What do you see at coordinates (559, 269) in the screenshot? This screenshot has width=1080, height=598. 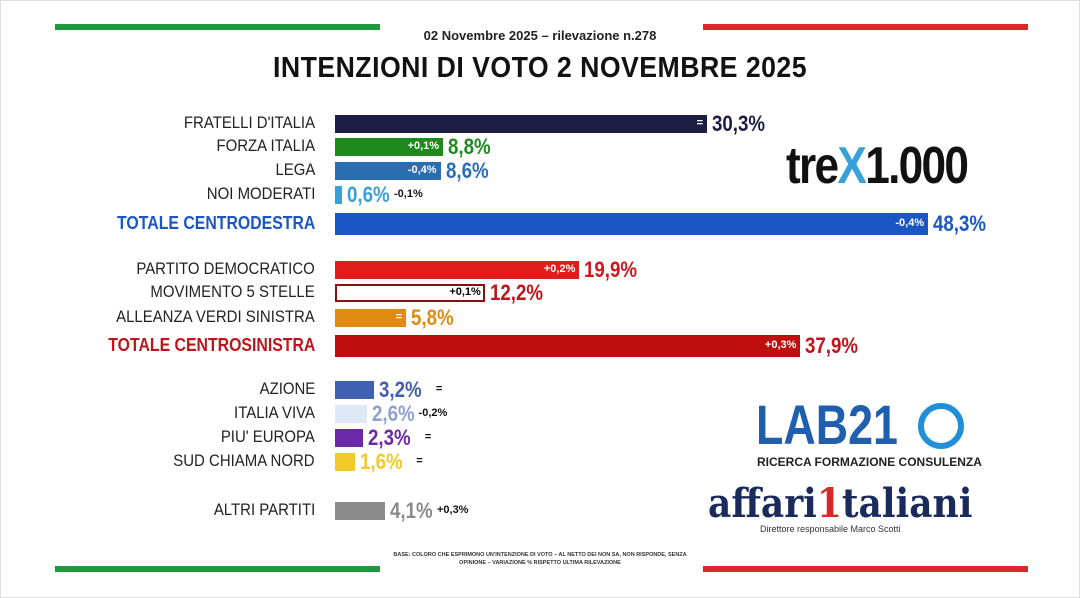 I see `change-label: +0,2%` at bounding box center [559, 269].